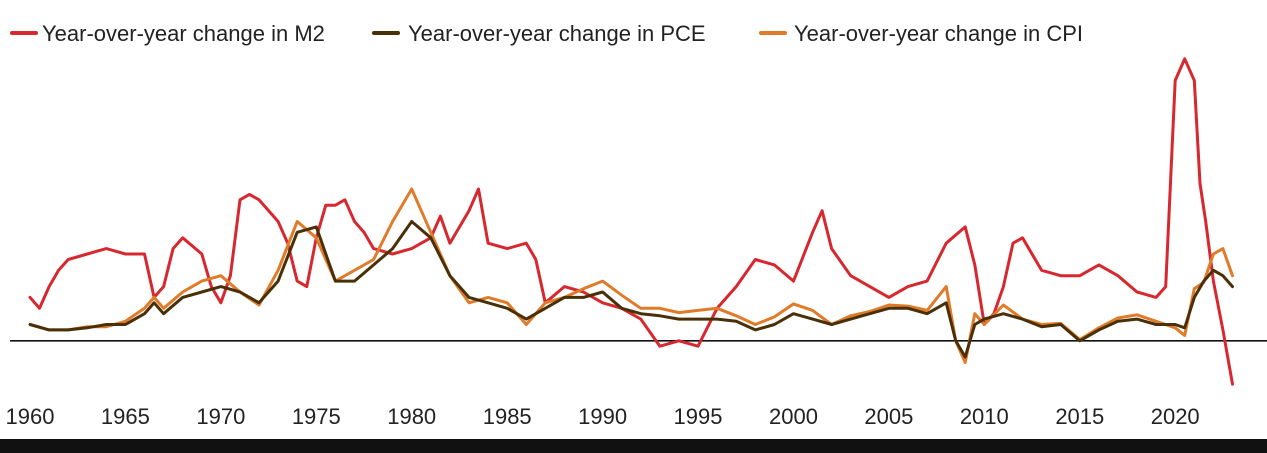  Describe the element at coordinates (411, 416) in the screenshot. I see `x-tick-label-1980: 1980` at that location.